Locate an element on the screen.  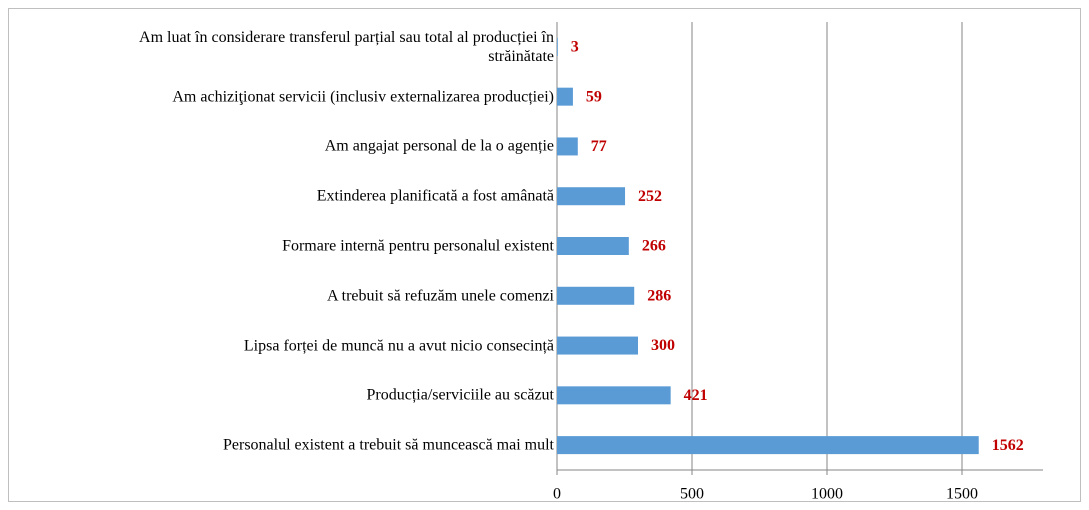
data-label: 252 is located at coordinates (650, 196).